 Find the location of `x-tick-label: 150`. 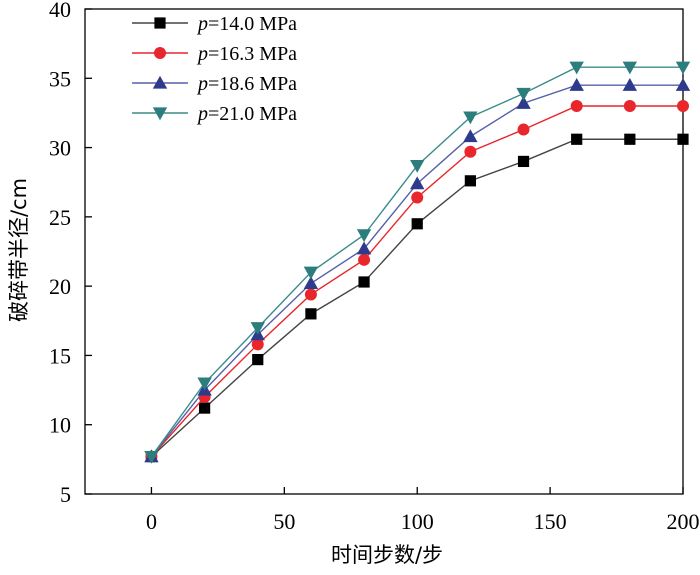

x-tick-label: 150 is located at coordinates (550, 521).